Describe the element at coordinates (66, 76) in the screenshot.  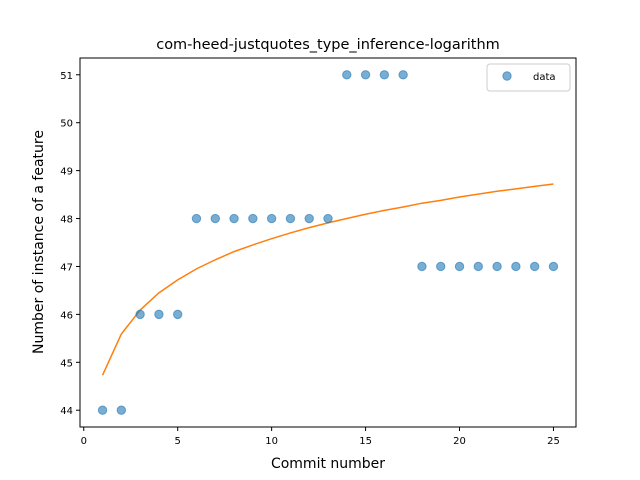
I see `y-tick-label: 51` at that location.